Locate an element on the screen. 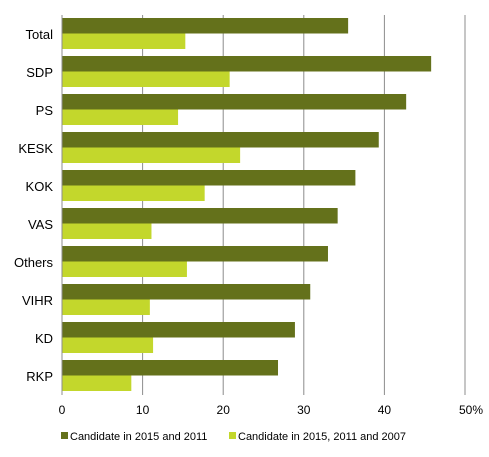 This screenshot has width=489, height=457. category-label-kok: KOK is located at coordinates (40, 186).